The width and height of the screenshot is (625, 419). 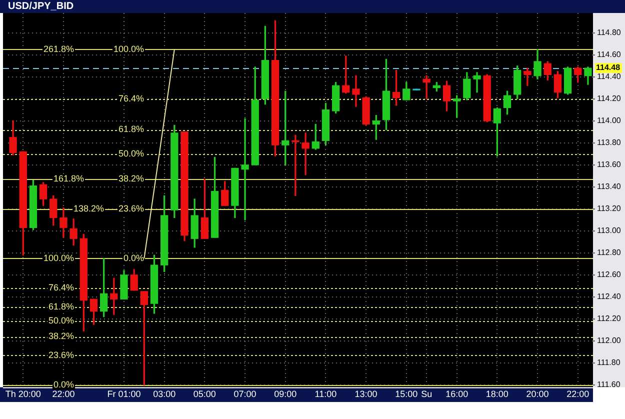 What do you see at coordinates (58, 49) in the screenshot?
I see `annotation: 261.8%` at bounding box center [58, 49].